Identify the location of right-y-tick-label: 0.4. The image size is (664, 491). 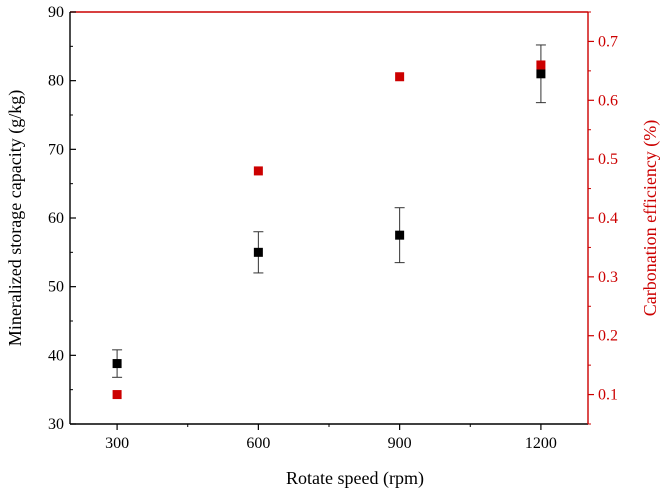
(608, 218).